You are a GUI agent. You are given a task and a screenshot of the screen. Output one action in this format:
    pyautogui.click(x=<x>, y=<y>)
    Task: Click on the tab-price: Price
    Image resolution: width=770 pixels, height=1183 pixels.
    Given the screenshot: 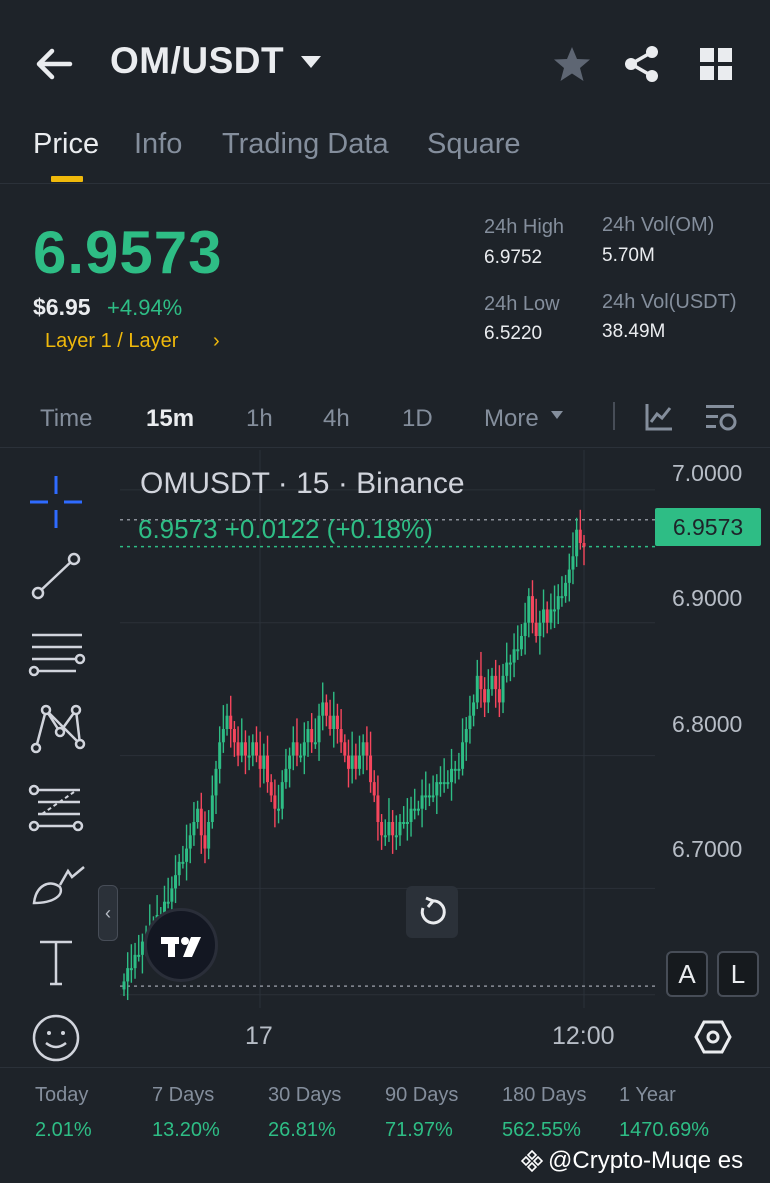 What is the action you would take?
    pyautogui.click(x=66, y=144)
    